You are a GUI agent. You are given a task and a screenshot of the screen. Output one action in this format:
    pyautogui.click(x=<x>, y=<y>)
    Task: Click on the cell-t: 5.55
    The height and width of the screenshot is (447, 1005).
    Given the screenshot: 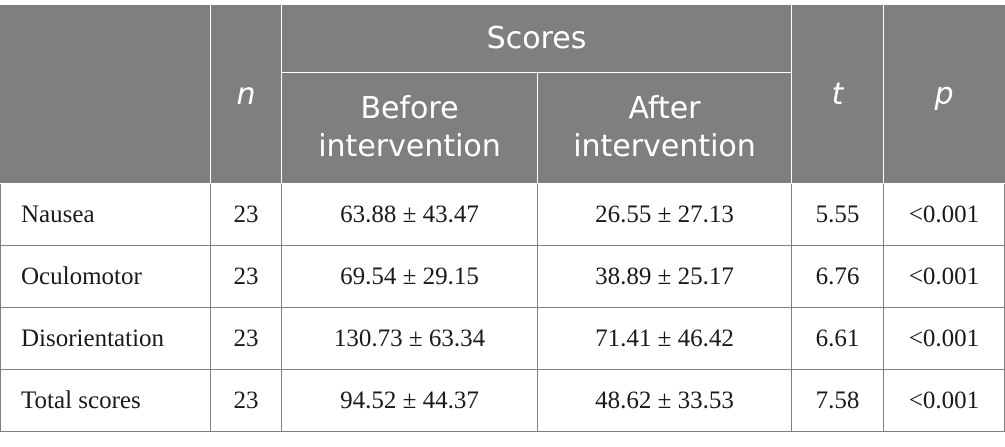 What is the action you would take?
    pyautogui.click(x=837, y=214)
    